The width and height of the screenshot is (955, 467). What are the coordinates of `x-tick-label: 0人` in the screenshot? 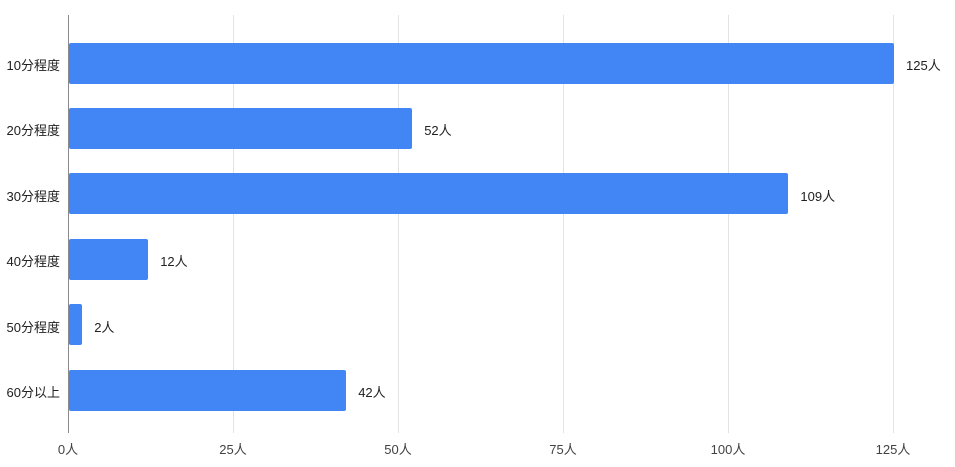 It's located at (68, 449).